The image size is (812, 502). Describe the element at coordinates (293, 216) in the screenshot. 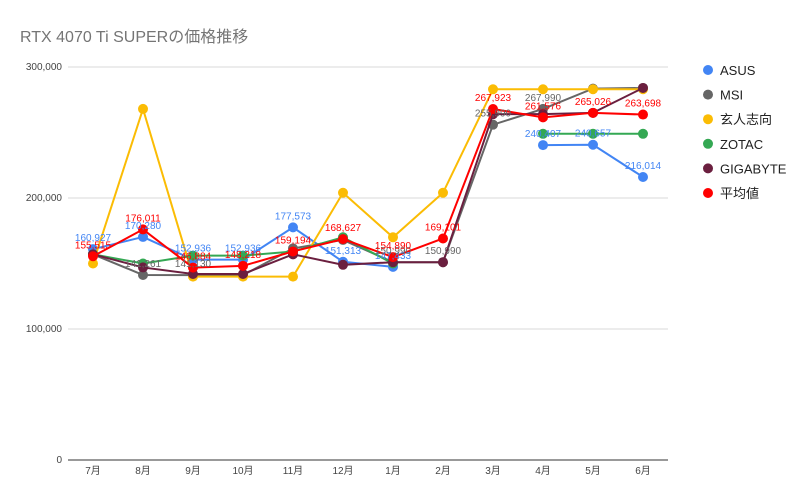

I see `data-label: 177,573` at that location.